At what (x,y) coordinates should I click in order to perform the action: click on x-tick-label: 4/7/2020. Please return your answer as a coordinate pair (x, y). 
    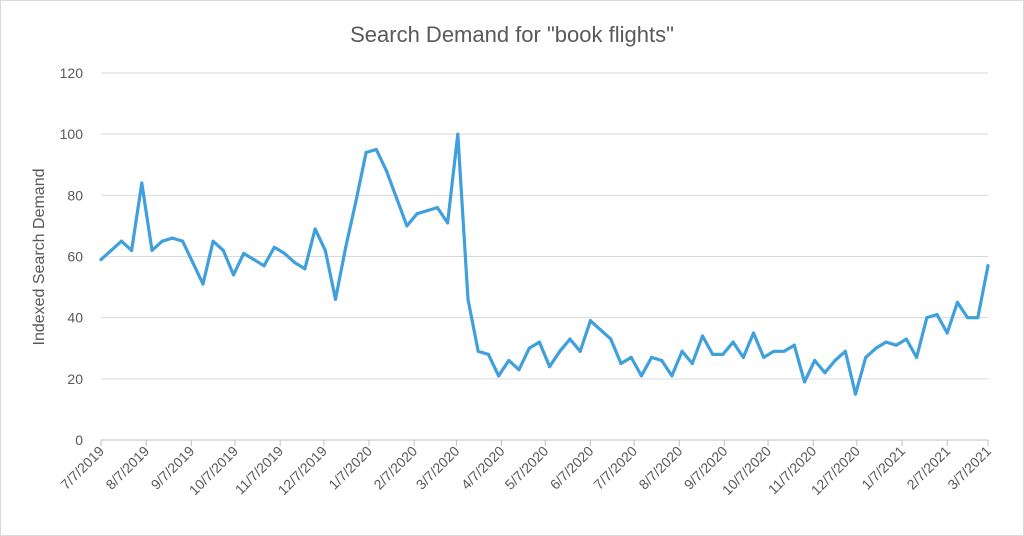
    Looking at the image, I should click on (483, 468).